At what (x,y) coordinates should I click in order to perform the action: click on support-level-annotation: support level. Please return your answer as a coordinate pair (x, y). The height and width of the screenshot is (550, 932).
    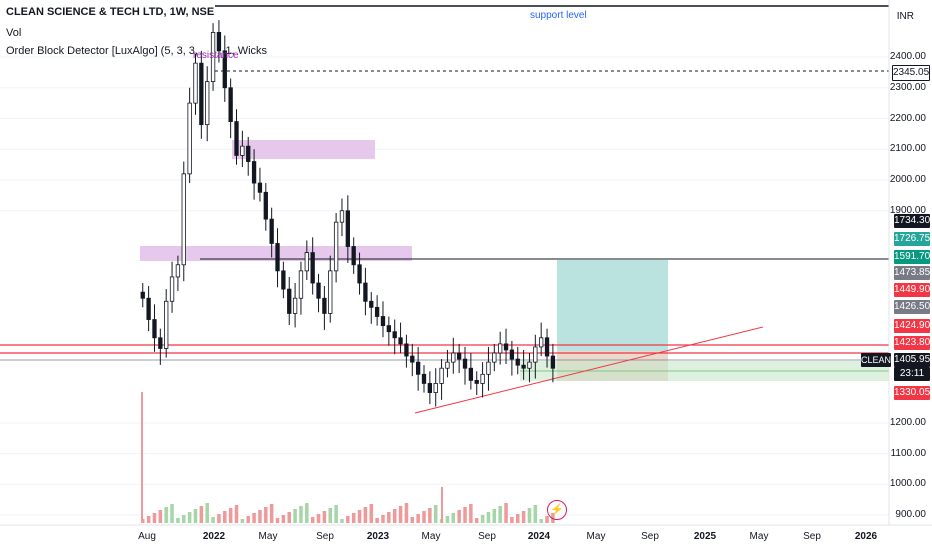
    Looking at the image, I should click on (558, 15).